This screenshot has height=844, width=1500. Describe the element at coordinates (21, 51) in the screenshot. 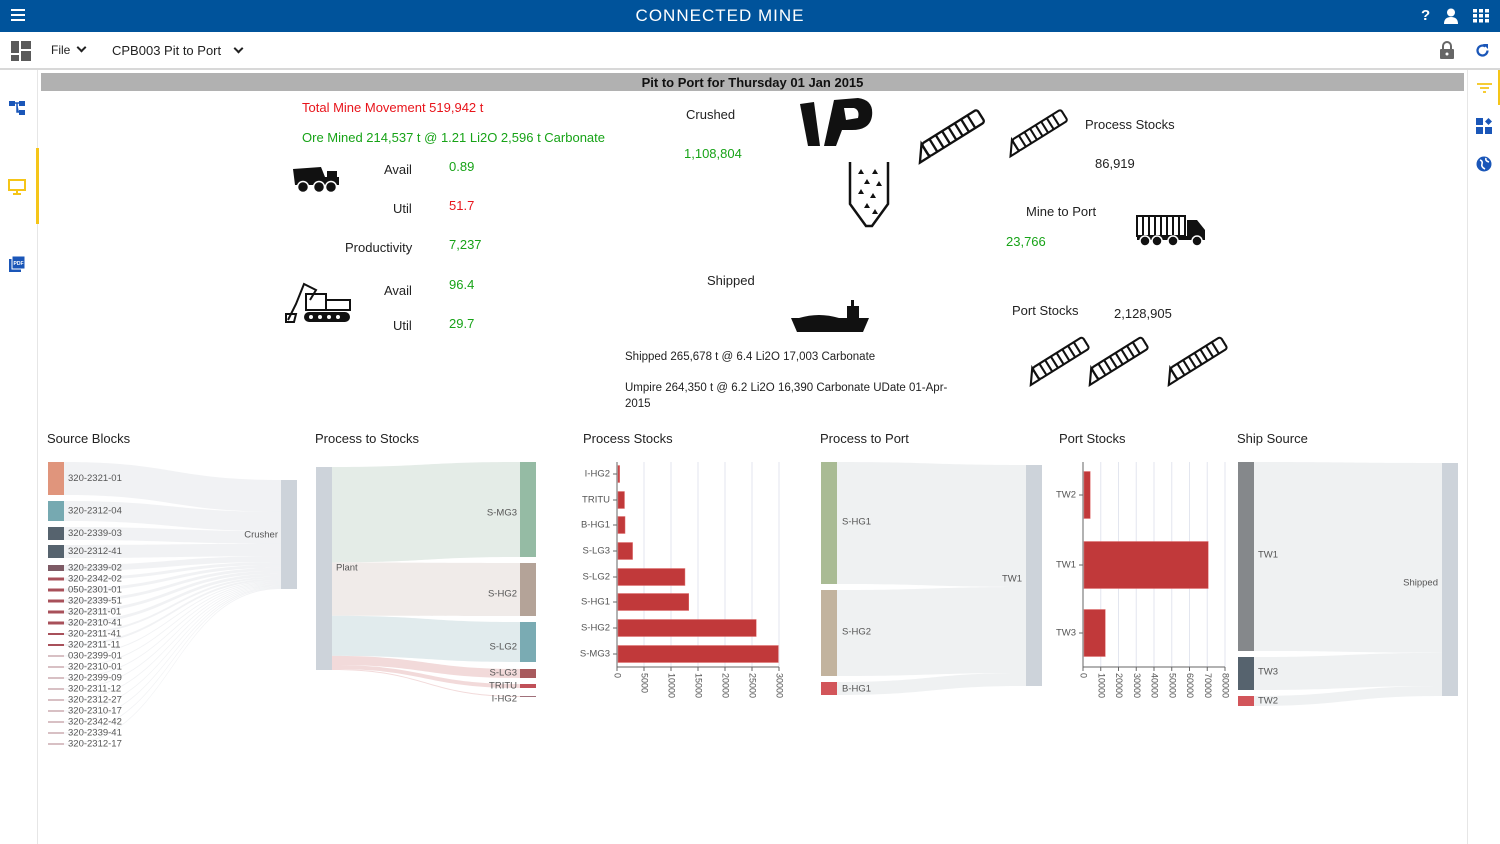

I see `dashboard-icon` at that location.